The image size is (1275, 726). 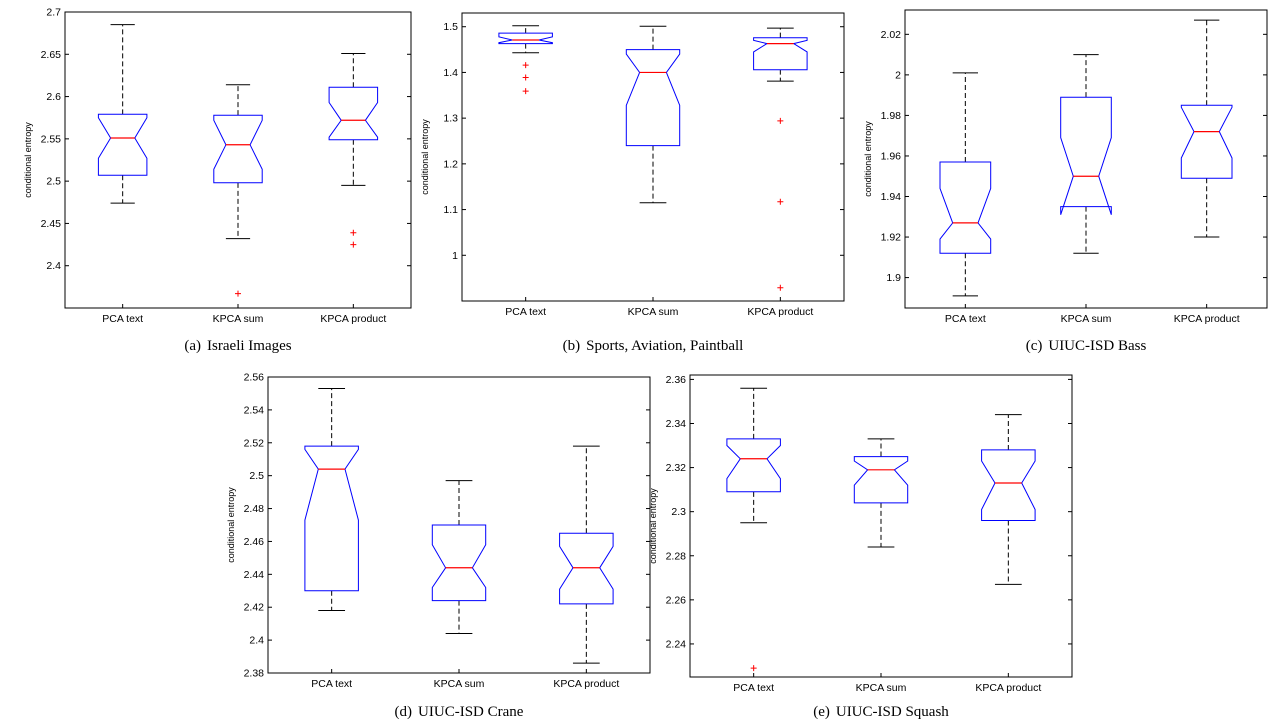 I want to click on y-tick-label: 2.02, so click(x=891, y=35).